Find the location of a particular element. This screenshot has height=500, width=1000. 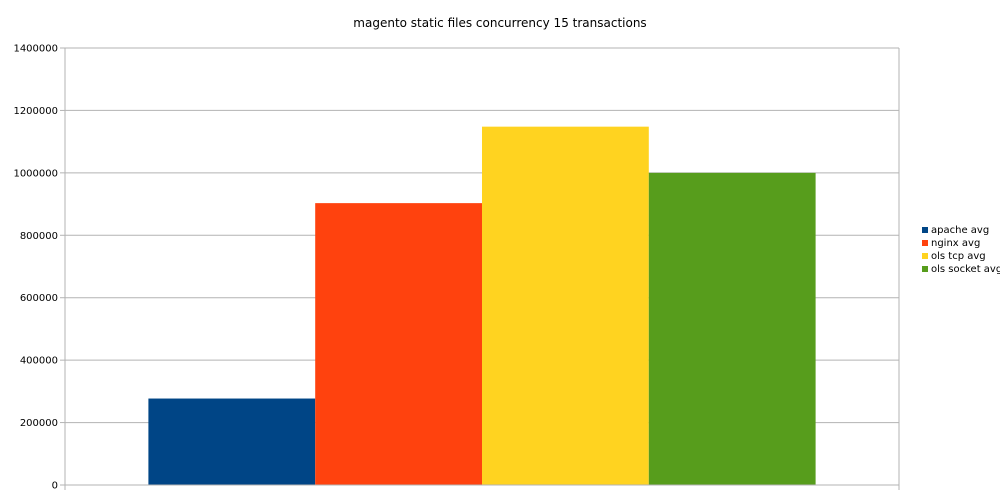

legend-label: ols tcp avg is located at coordinates (958, 256).